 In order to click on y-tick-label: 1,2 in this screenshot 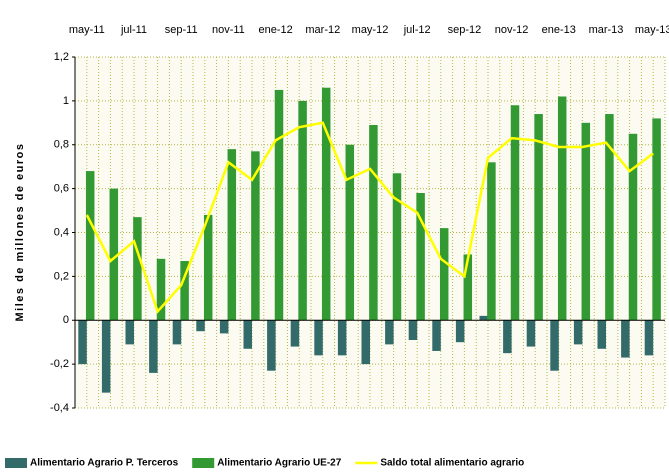, I will do `click(61, 57)`.